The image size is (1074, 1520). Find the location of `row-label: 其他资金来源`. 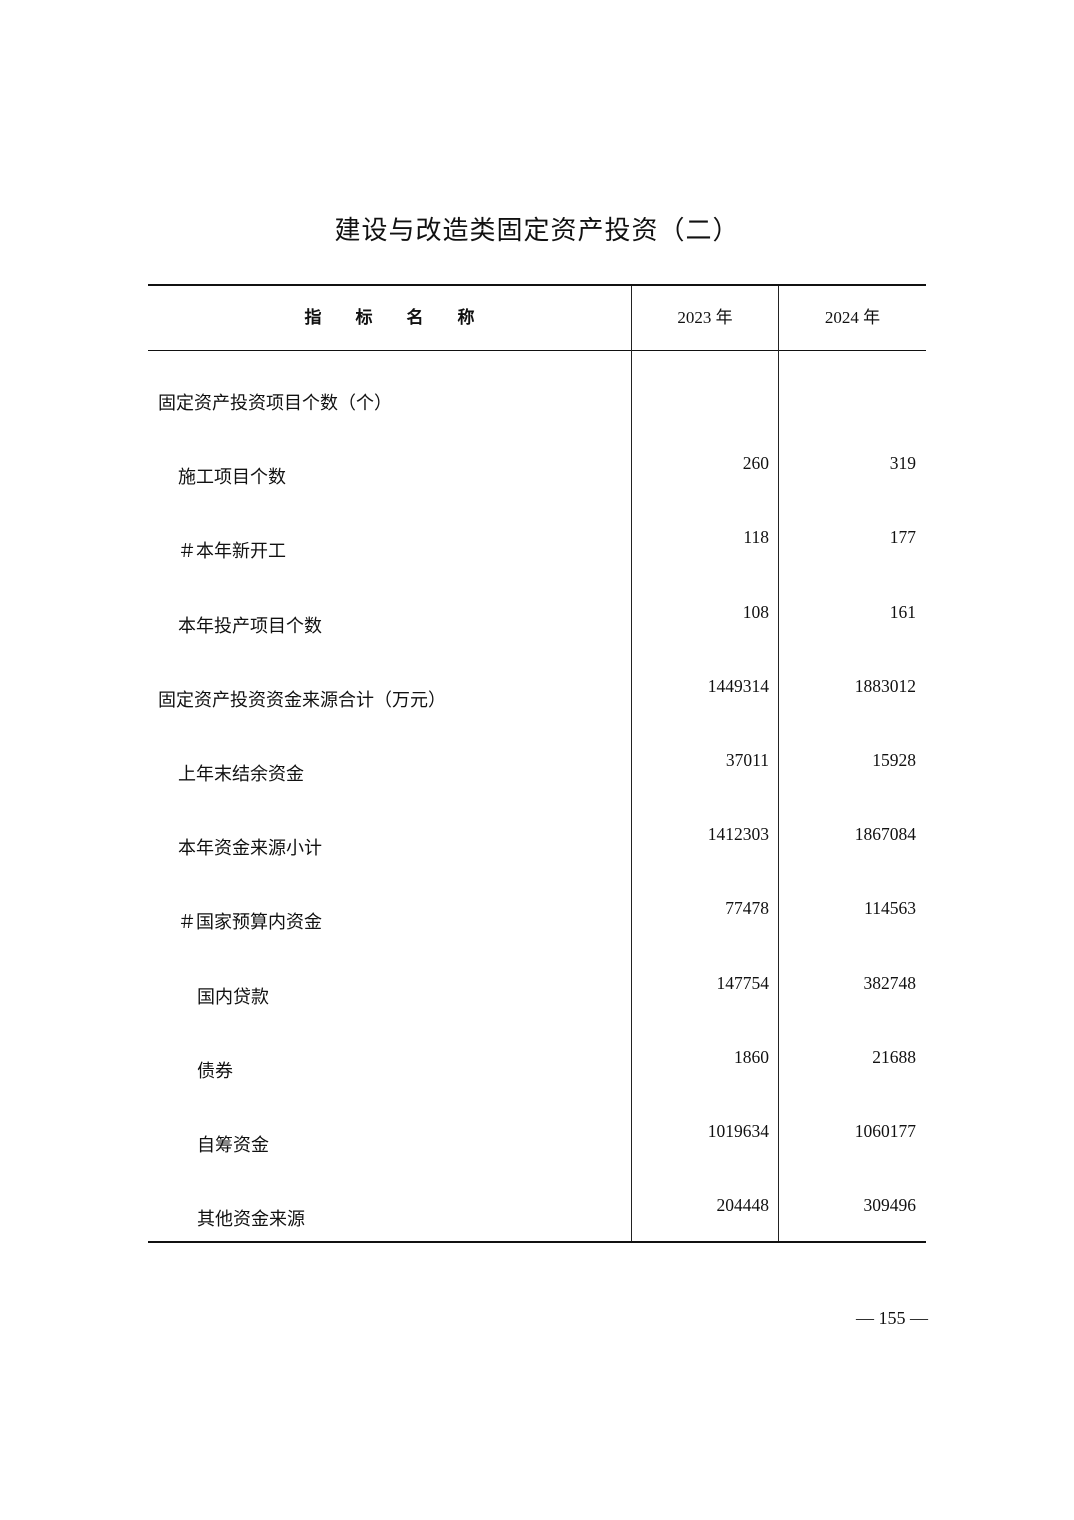

row-label: 其他资金来源 is located at coordinates (251, 1219).